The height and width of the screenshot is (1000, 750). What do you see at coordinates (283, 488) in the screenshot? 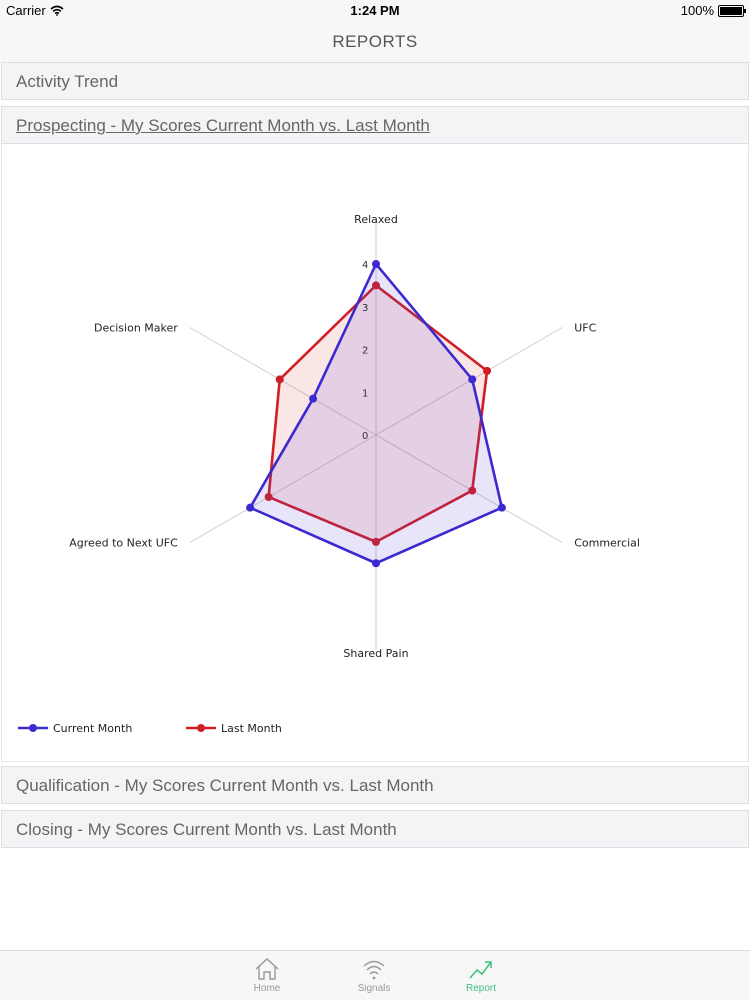
I see `radar-spoke` at bounding box center [283, 488].